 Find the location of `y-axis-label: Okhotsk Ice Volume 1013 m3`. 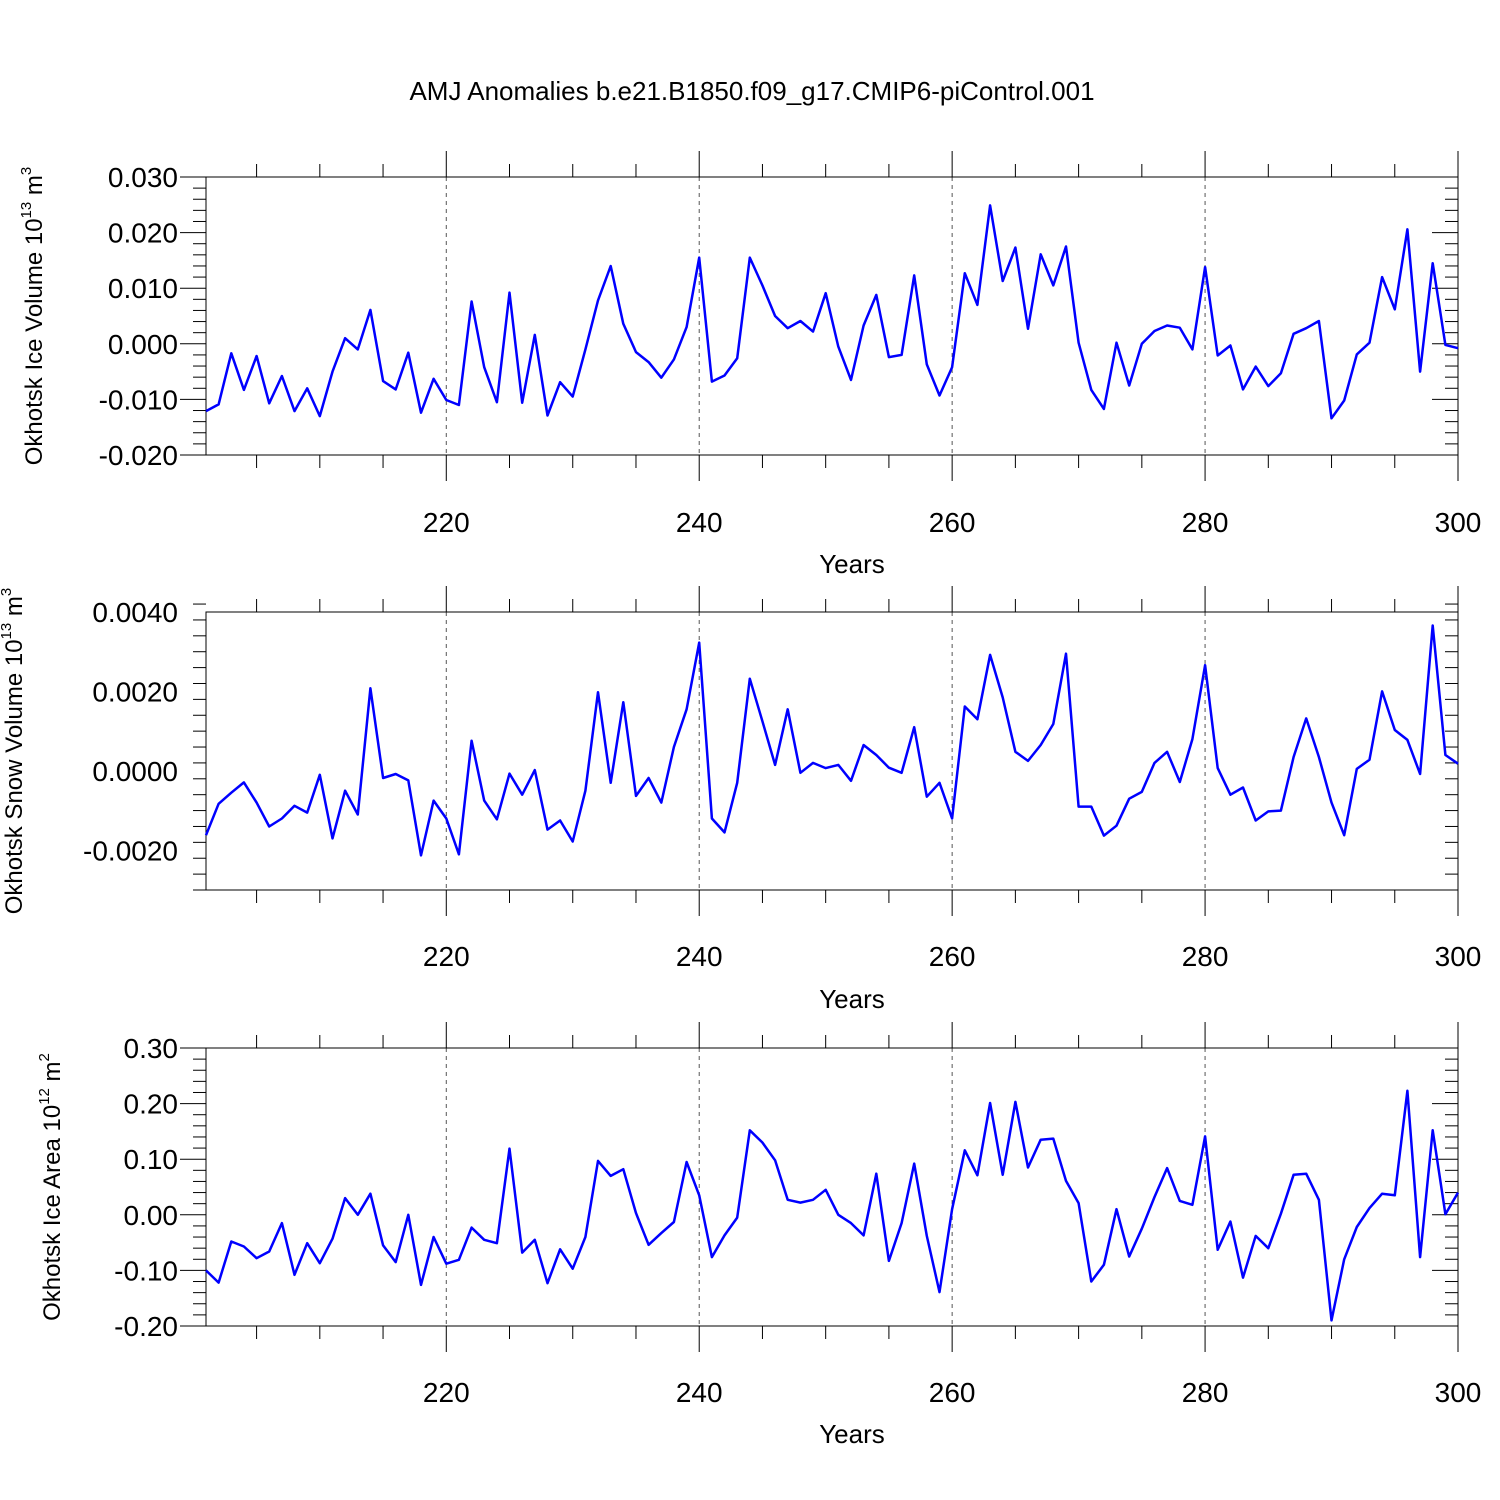

y-axis-label: Okhotsk Ice Volume 1013 m3 is located at coordinates (33, 316).